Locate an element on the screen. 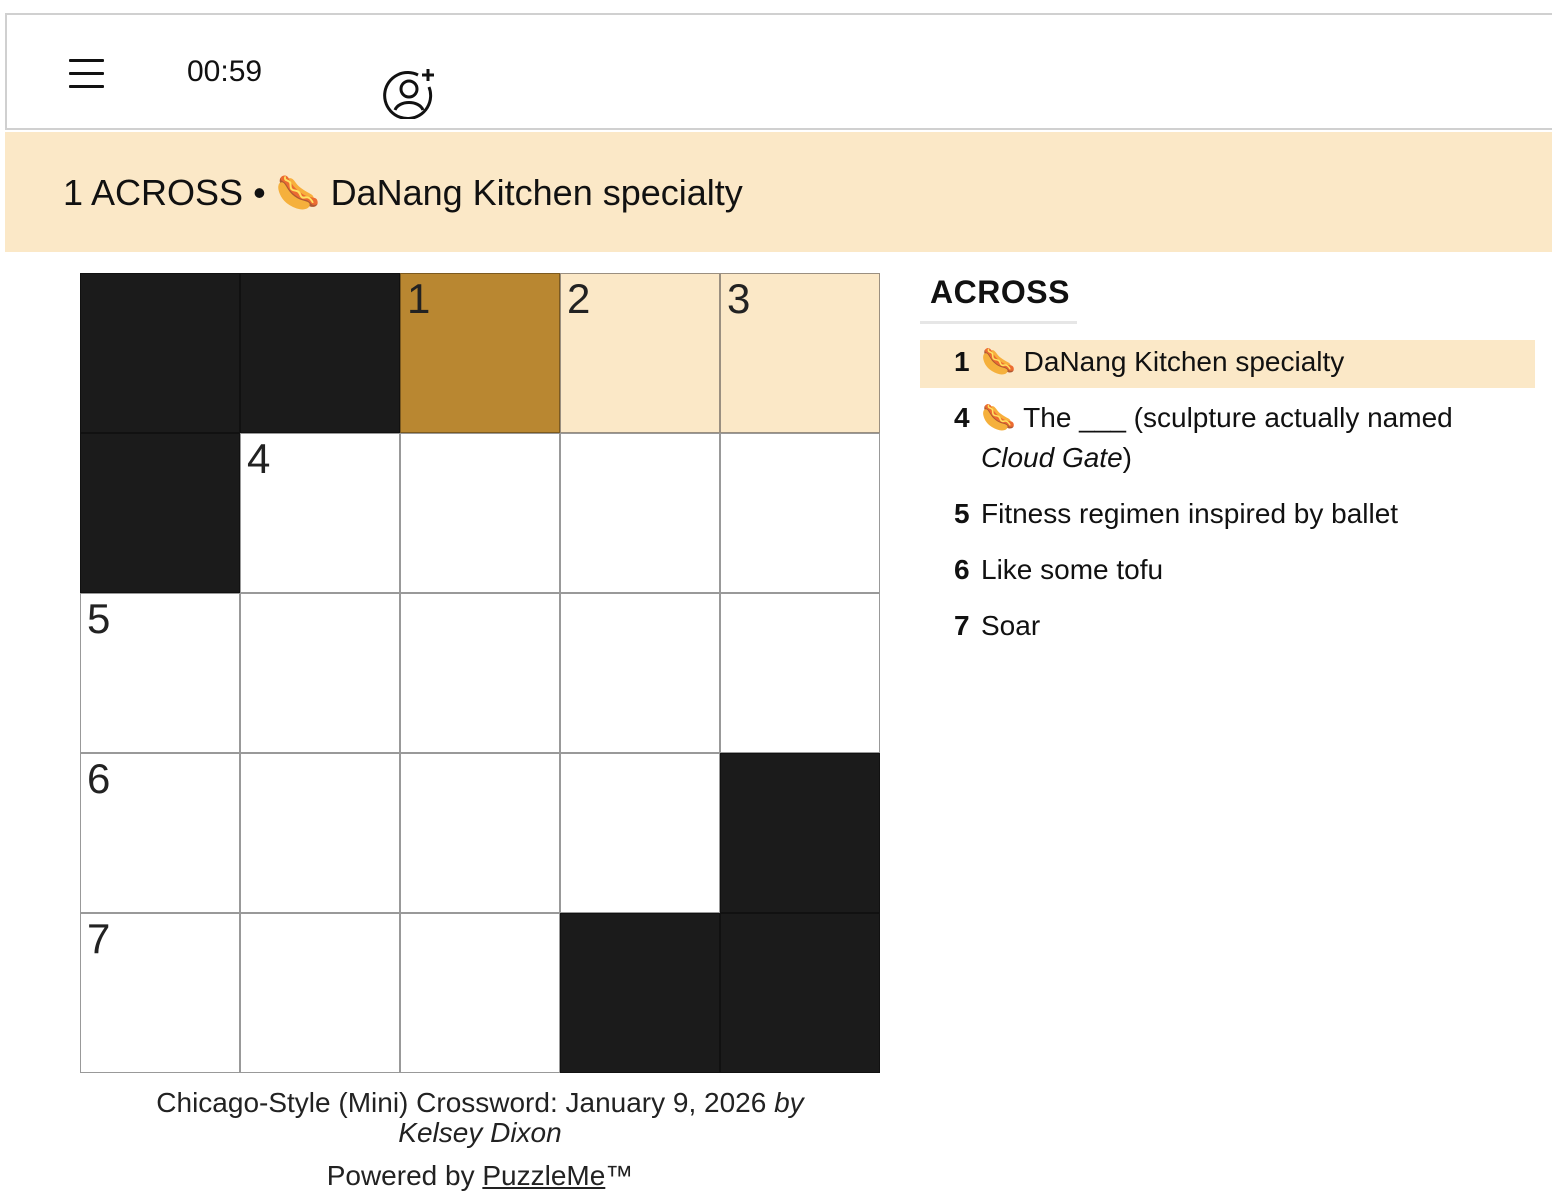 The width and height of the screenshot is (1552, 1204). clue-number: 7 is located at coordinates (962, 625).